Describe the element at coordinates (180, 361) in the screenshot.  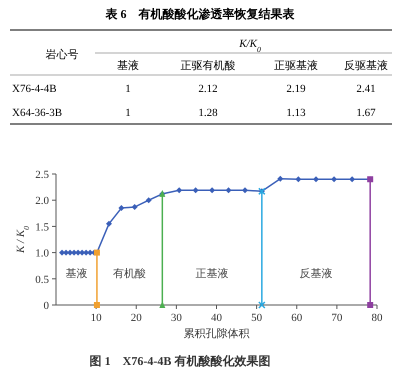
I see `text: 图 1 X76-4-4B 有机酸酸化效果图` at that location.